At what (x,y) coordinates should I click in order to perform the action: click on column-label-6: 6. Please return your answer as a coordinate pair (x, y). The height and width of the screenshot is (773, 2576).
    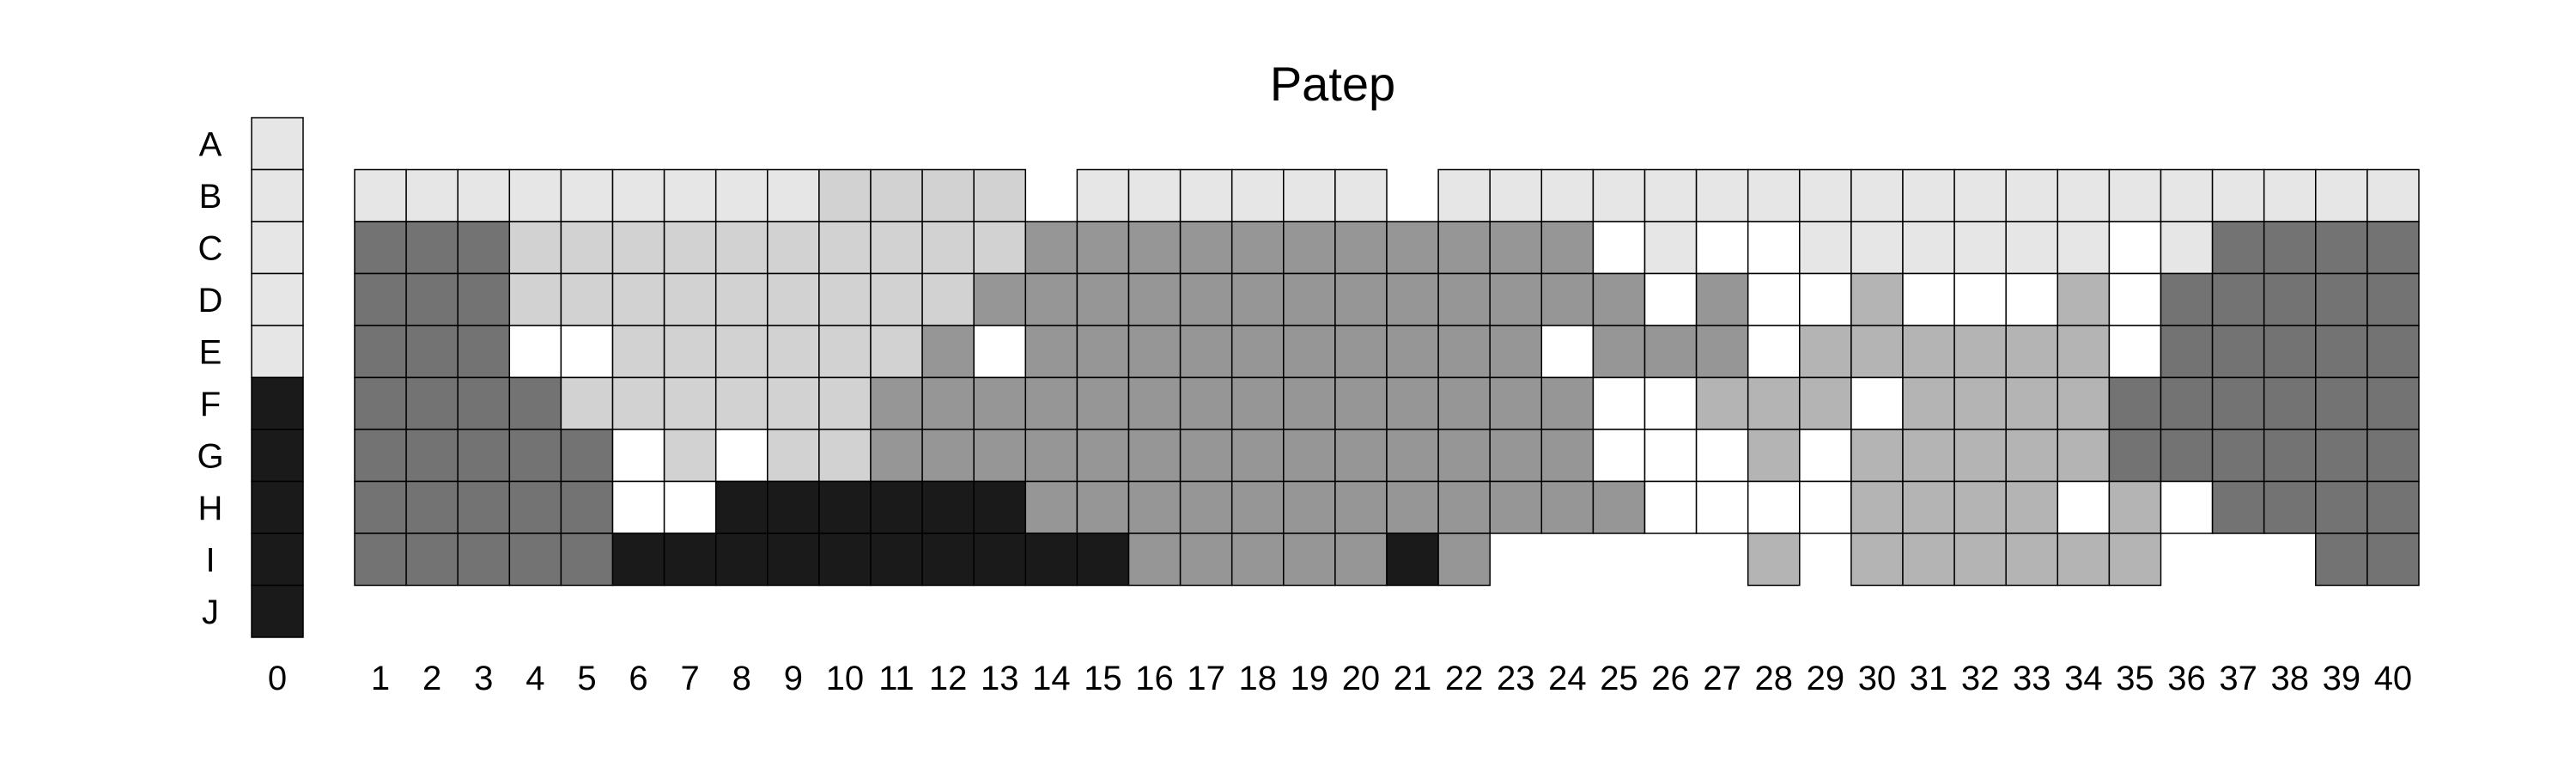
    Looking at the image, I should click on (638, 678).